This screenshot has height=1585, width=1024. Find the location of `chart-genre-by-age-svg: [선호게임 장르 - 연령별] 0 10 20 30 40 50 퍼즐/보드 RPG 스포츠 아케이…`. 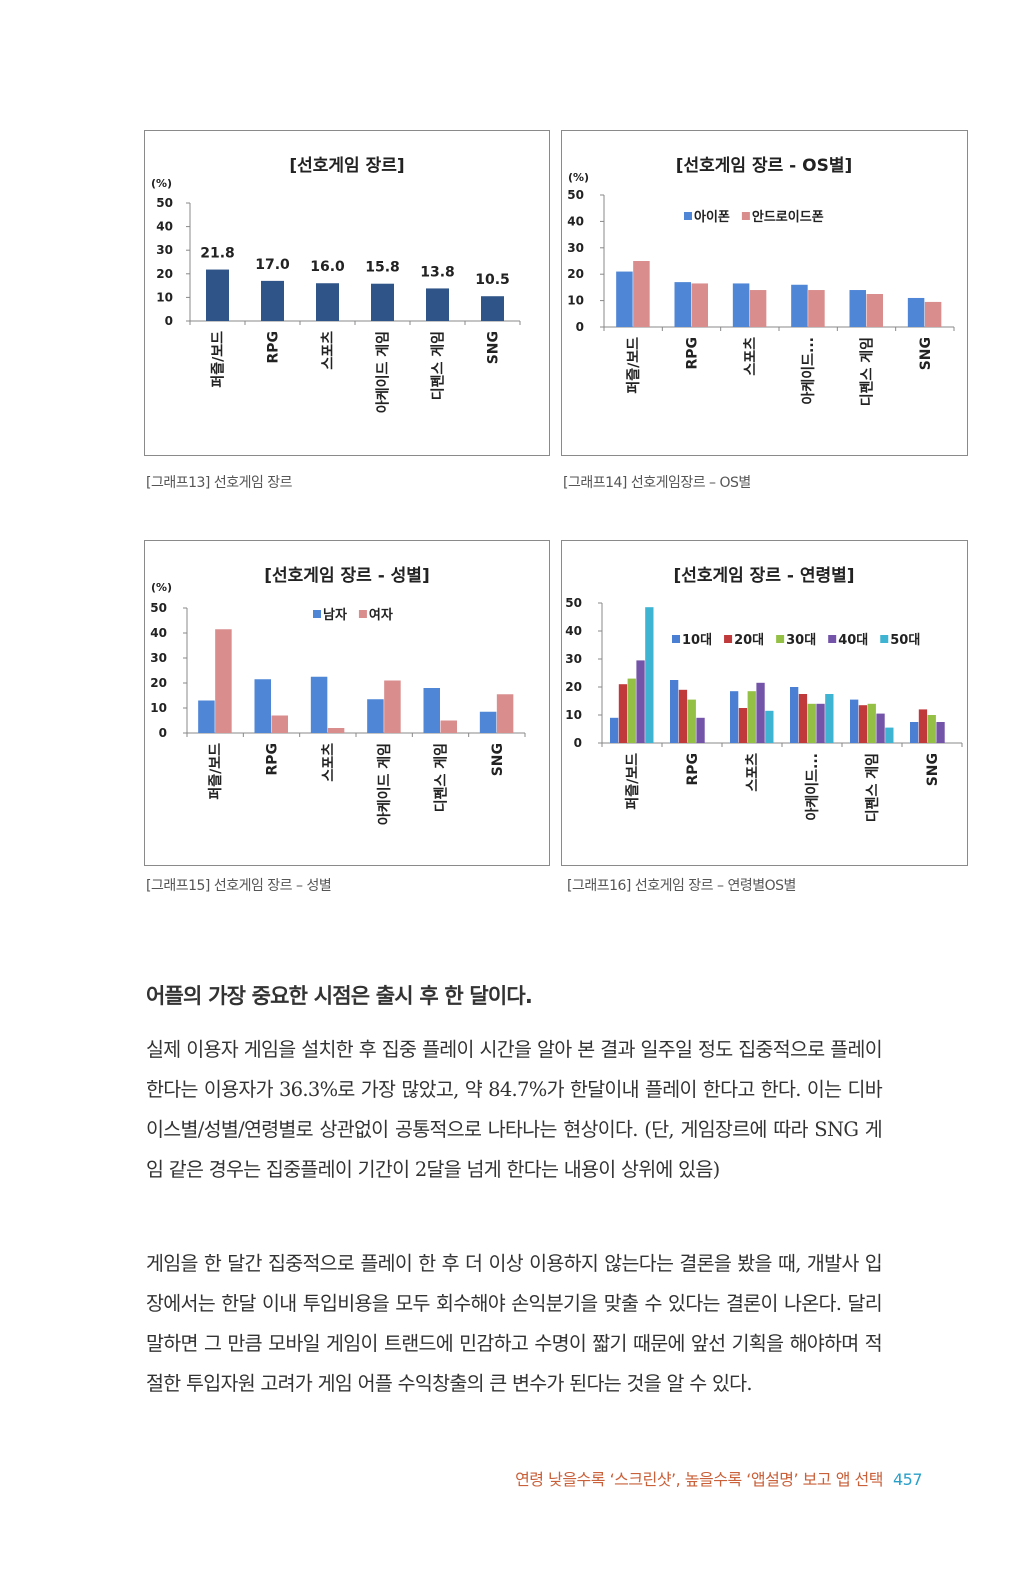

chart-genre-by-age-svg: [선호게임 장르 - 연령별] 0 10 20 30 40 50 퍼즐/보드 RPG 스포츠 아케이… is located at coordinates (764, 693).